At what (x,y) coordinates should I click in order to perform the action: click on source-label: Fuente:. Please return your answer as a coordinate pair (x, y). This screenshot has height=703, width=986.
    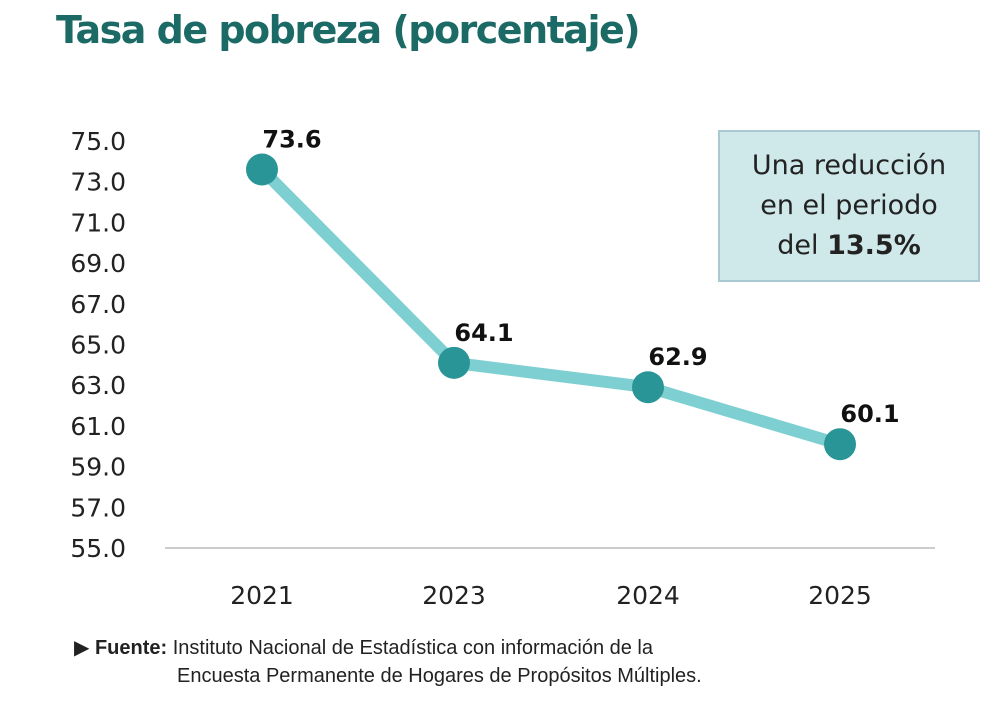
    Looking at the image, I should click on (131, 648).